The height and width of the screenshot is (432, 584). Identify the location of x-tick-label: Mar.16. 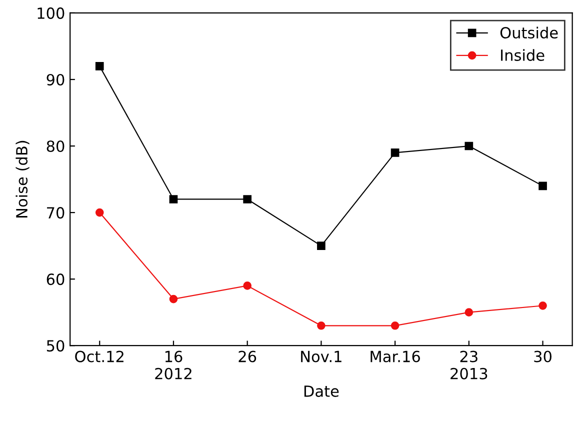
(395, 356).